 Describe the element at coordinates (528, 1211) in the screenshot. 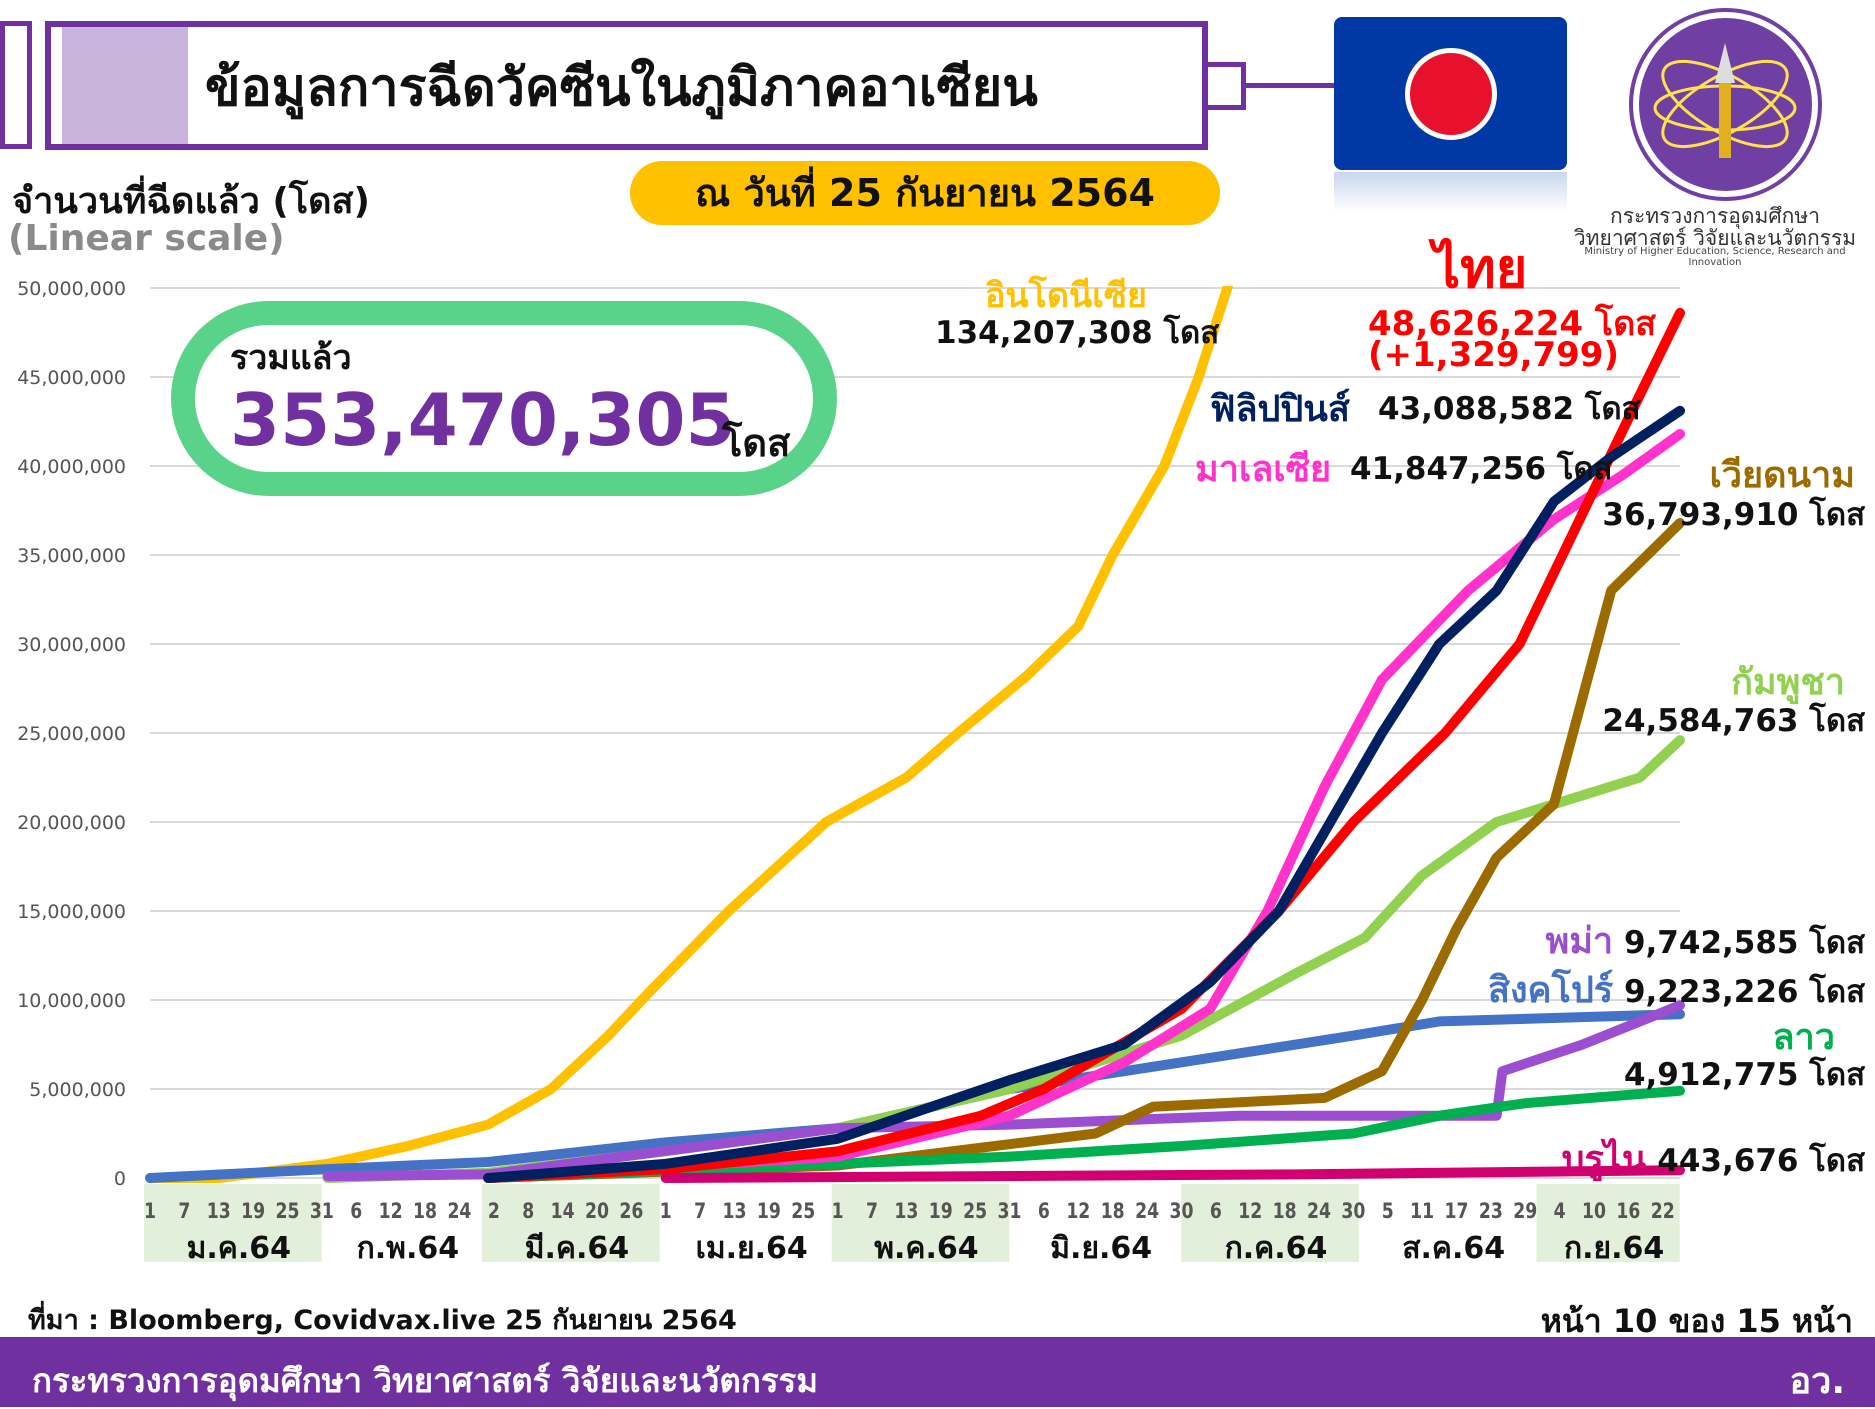

I see `x-tick-label: 8` at that location.